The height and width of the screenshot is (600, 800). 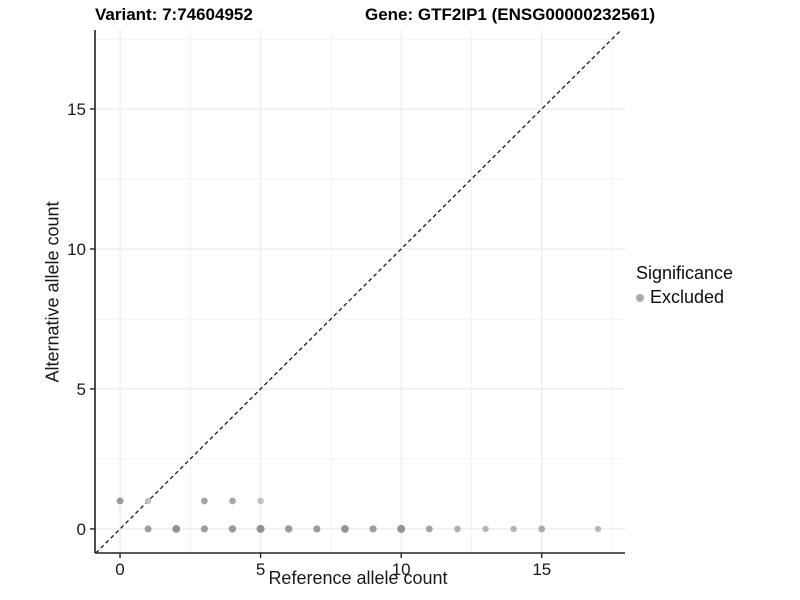 What do you see at coordinates (76, 109) in the screenshot?
I see `y-tick-label: 15` at bounding box center [76, 109].